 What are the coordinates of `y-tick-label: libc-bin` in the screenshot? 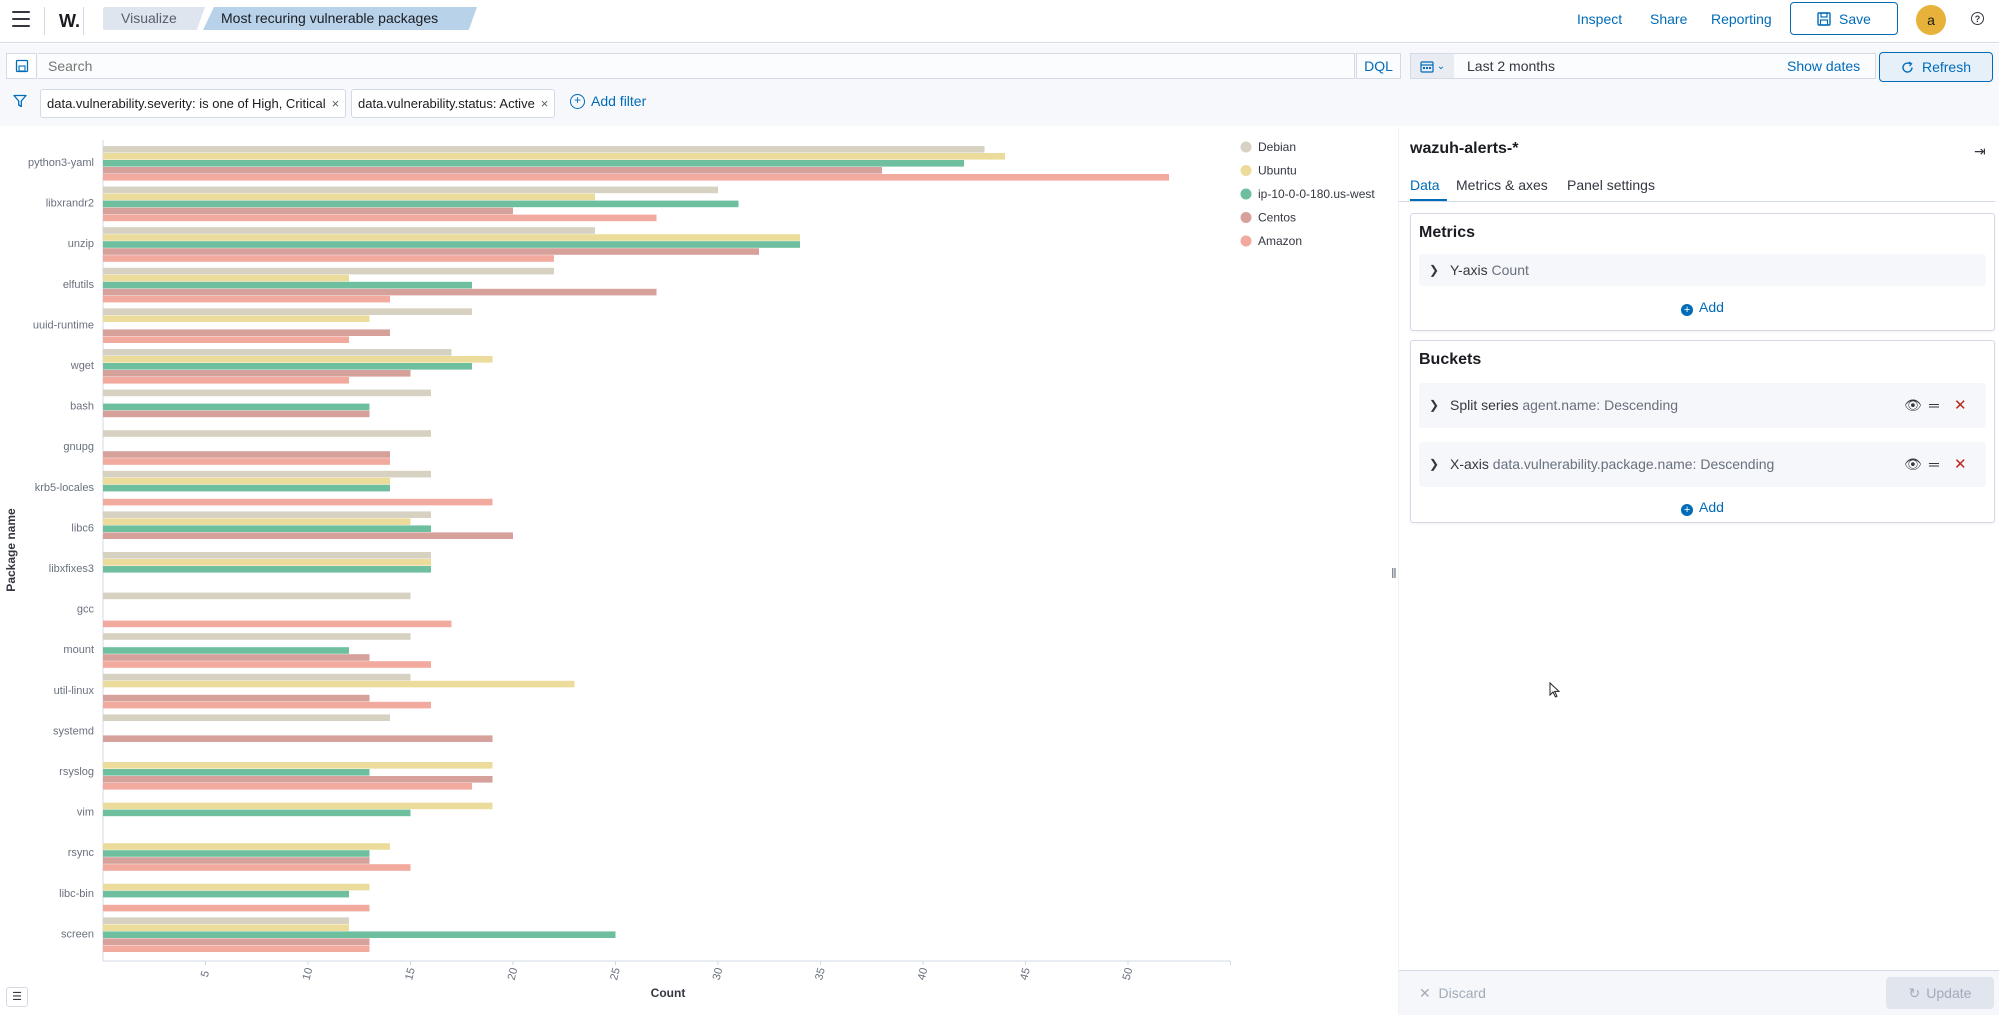 It's located at (76, 894).